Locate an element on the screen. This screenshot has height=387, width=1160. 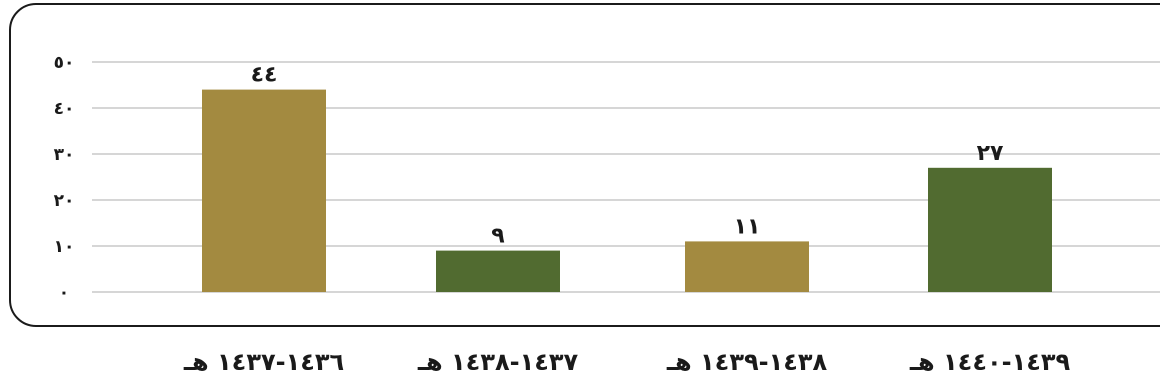
y-tick-label: ٤٠ is located at coordinates (64, 109).